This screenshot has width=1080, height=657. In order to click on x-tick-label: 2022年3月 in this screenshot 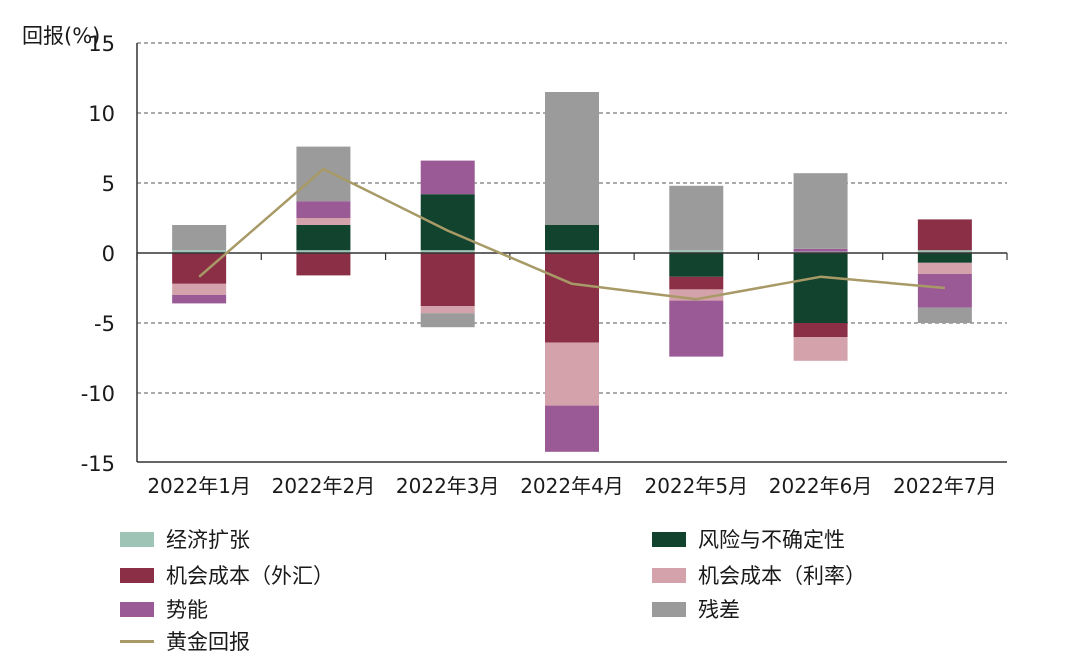, I will do `click(448, 486)`.